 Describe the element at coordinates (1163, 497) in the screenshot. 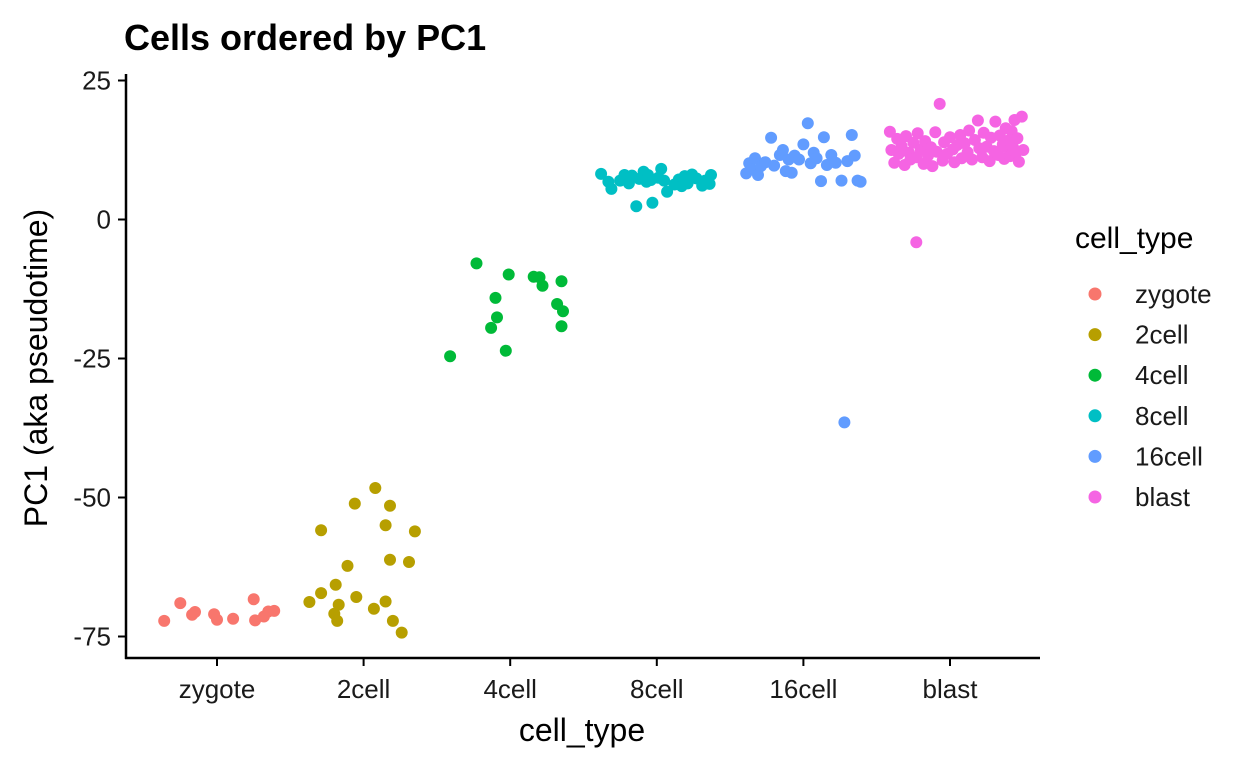

I see `legend-label-blast: blast` at that location.